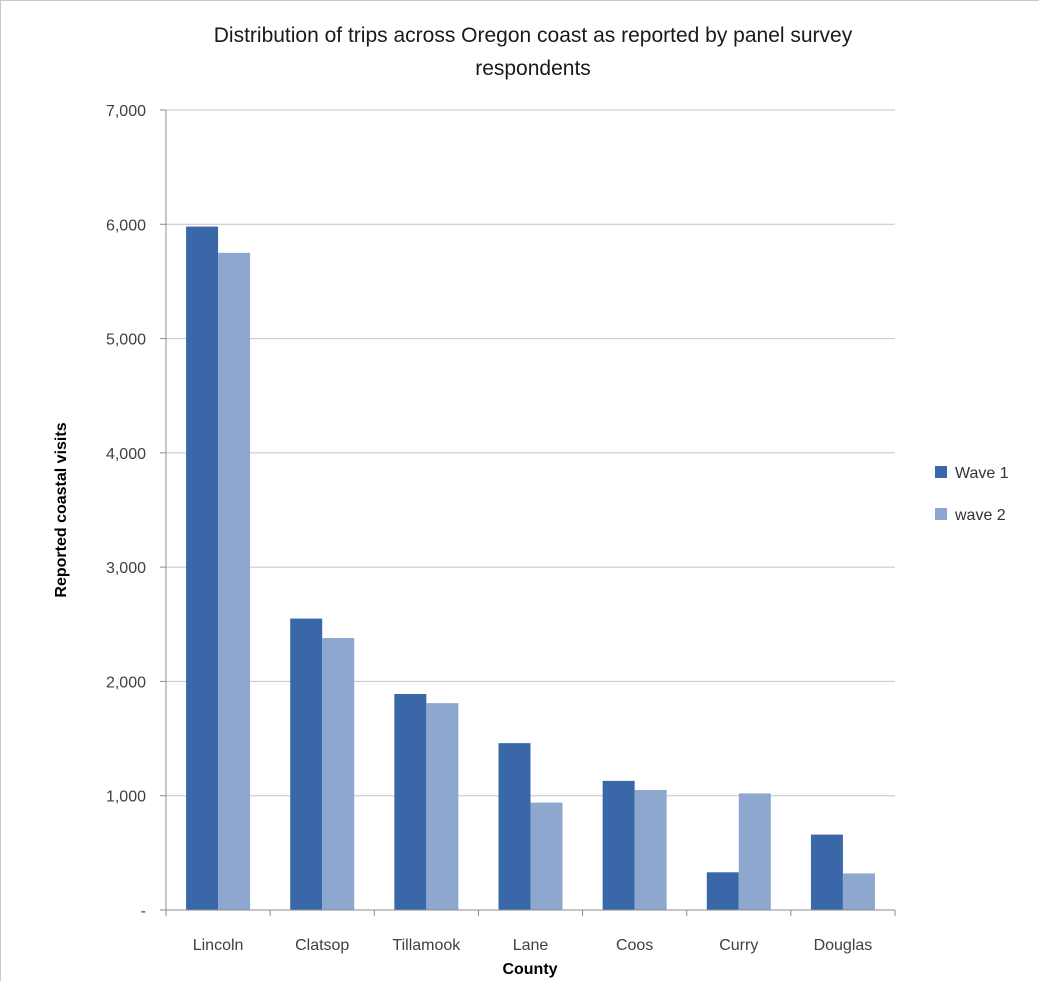 The width and height of the screenshot is (1039, 981). Describe the element at coordinates (218, 945) in the screenshot. I see `x-tick-label: Lincoln` at that location.